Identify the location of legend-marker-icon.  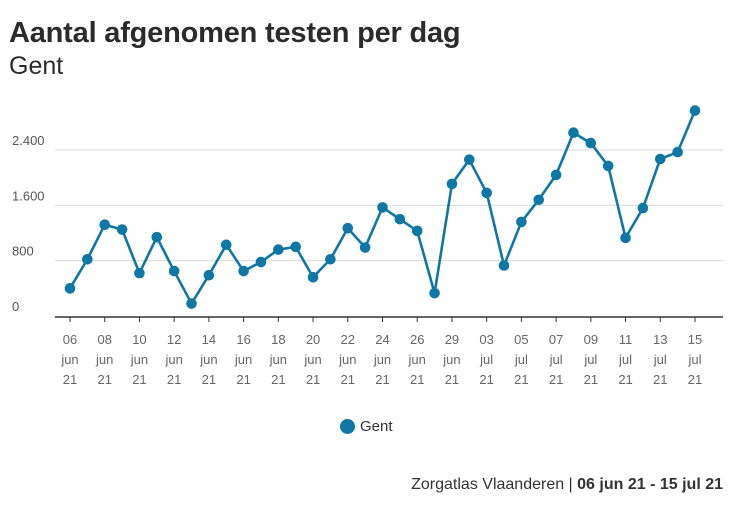
(347, 426).